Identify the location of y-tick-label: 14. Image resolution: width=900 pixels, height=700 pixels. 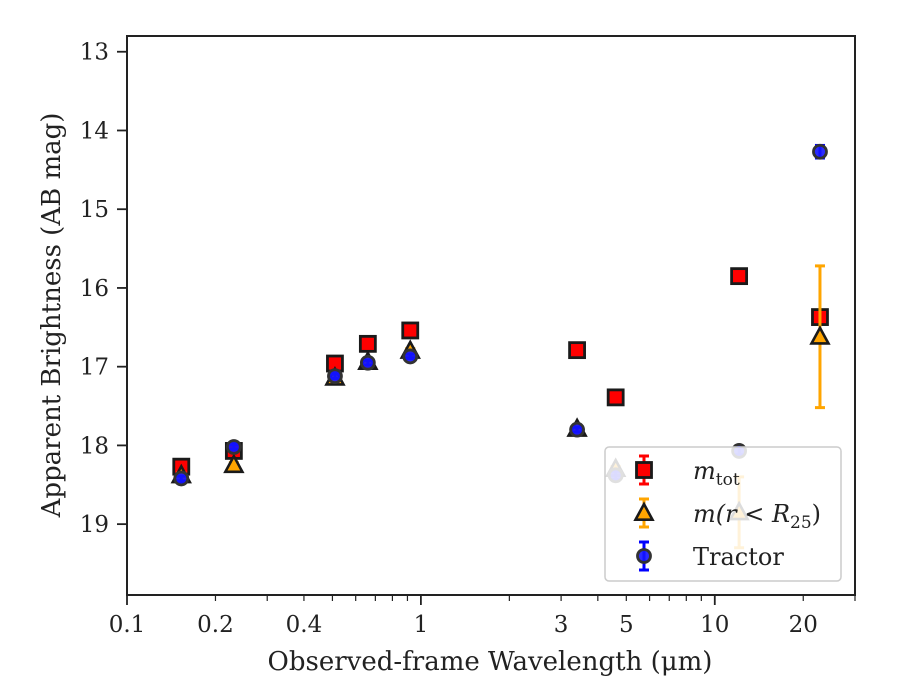
(94, 131).